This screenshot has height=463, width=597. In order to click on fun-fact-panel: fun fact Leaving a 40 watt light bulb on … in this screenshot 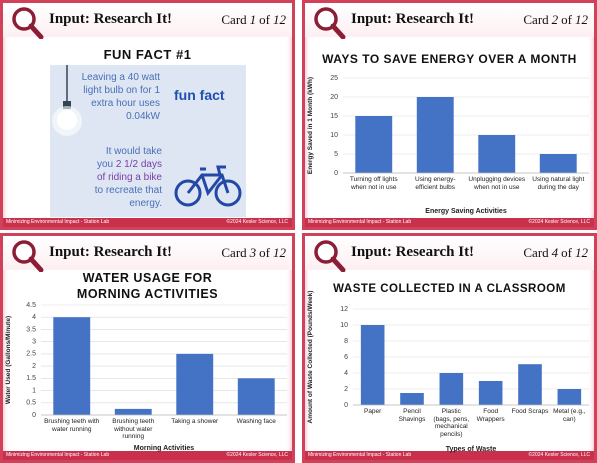, I will do `click(148, 141)`.